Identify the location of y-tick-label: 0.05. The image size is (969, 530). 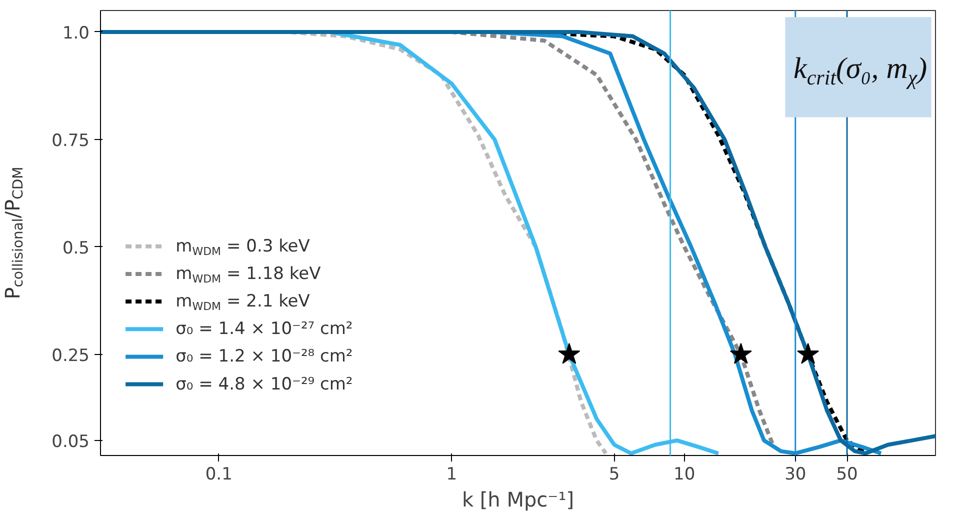
(71, 442).